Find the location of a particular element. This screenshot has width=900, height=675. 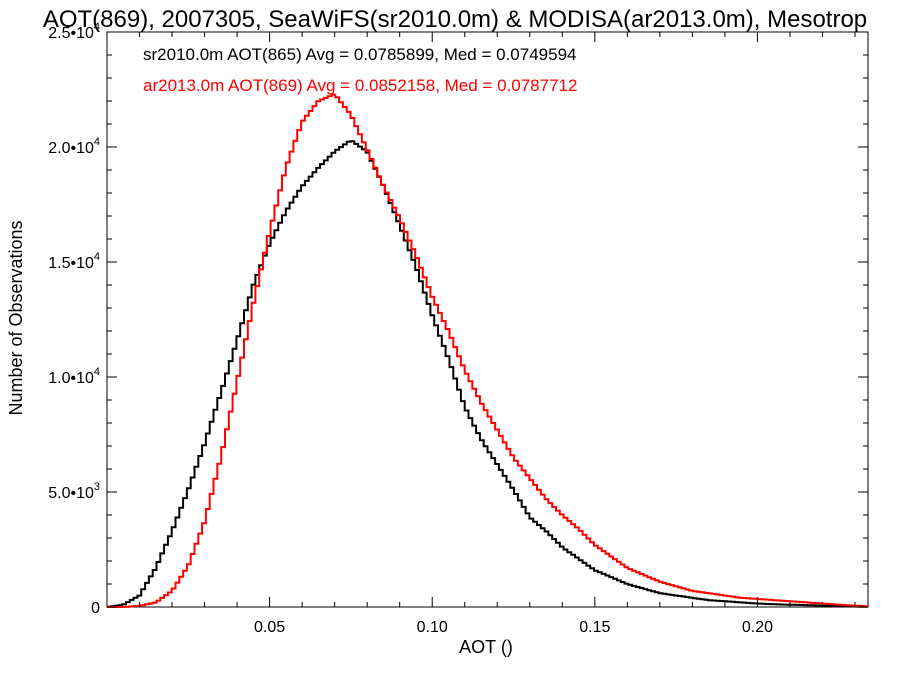

y-tick-label: 5.0•103 is located at coordinates (74, 491).